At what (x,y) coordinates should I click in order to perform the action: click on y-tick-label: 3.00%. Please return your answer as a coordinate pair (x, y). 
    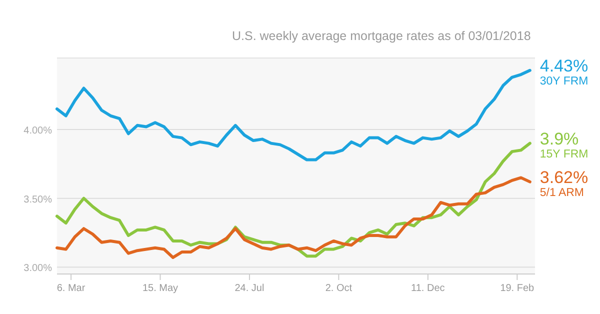
    Looking at the image, I should click on (38, 268).